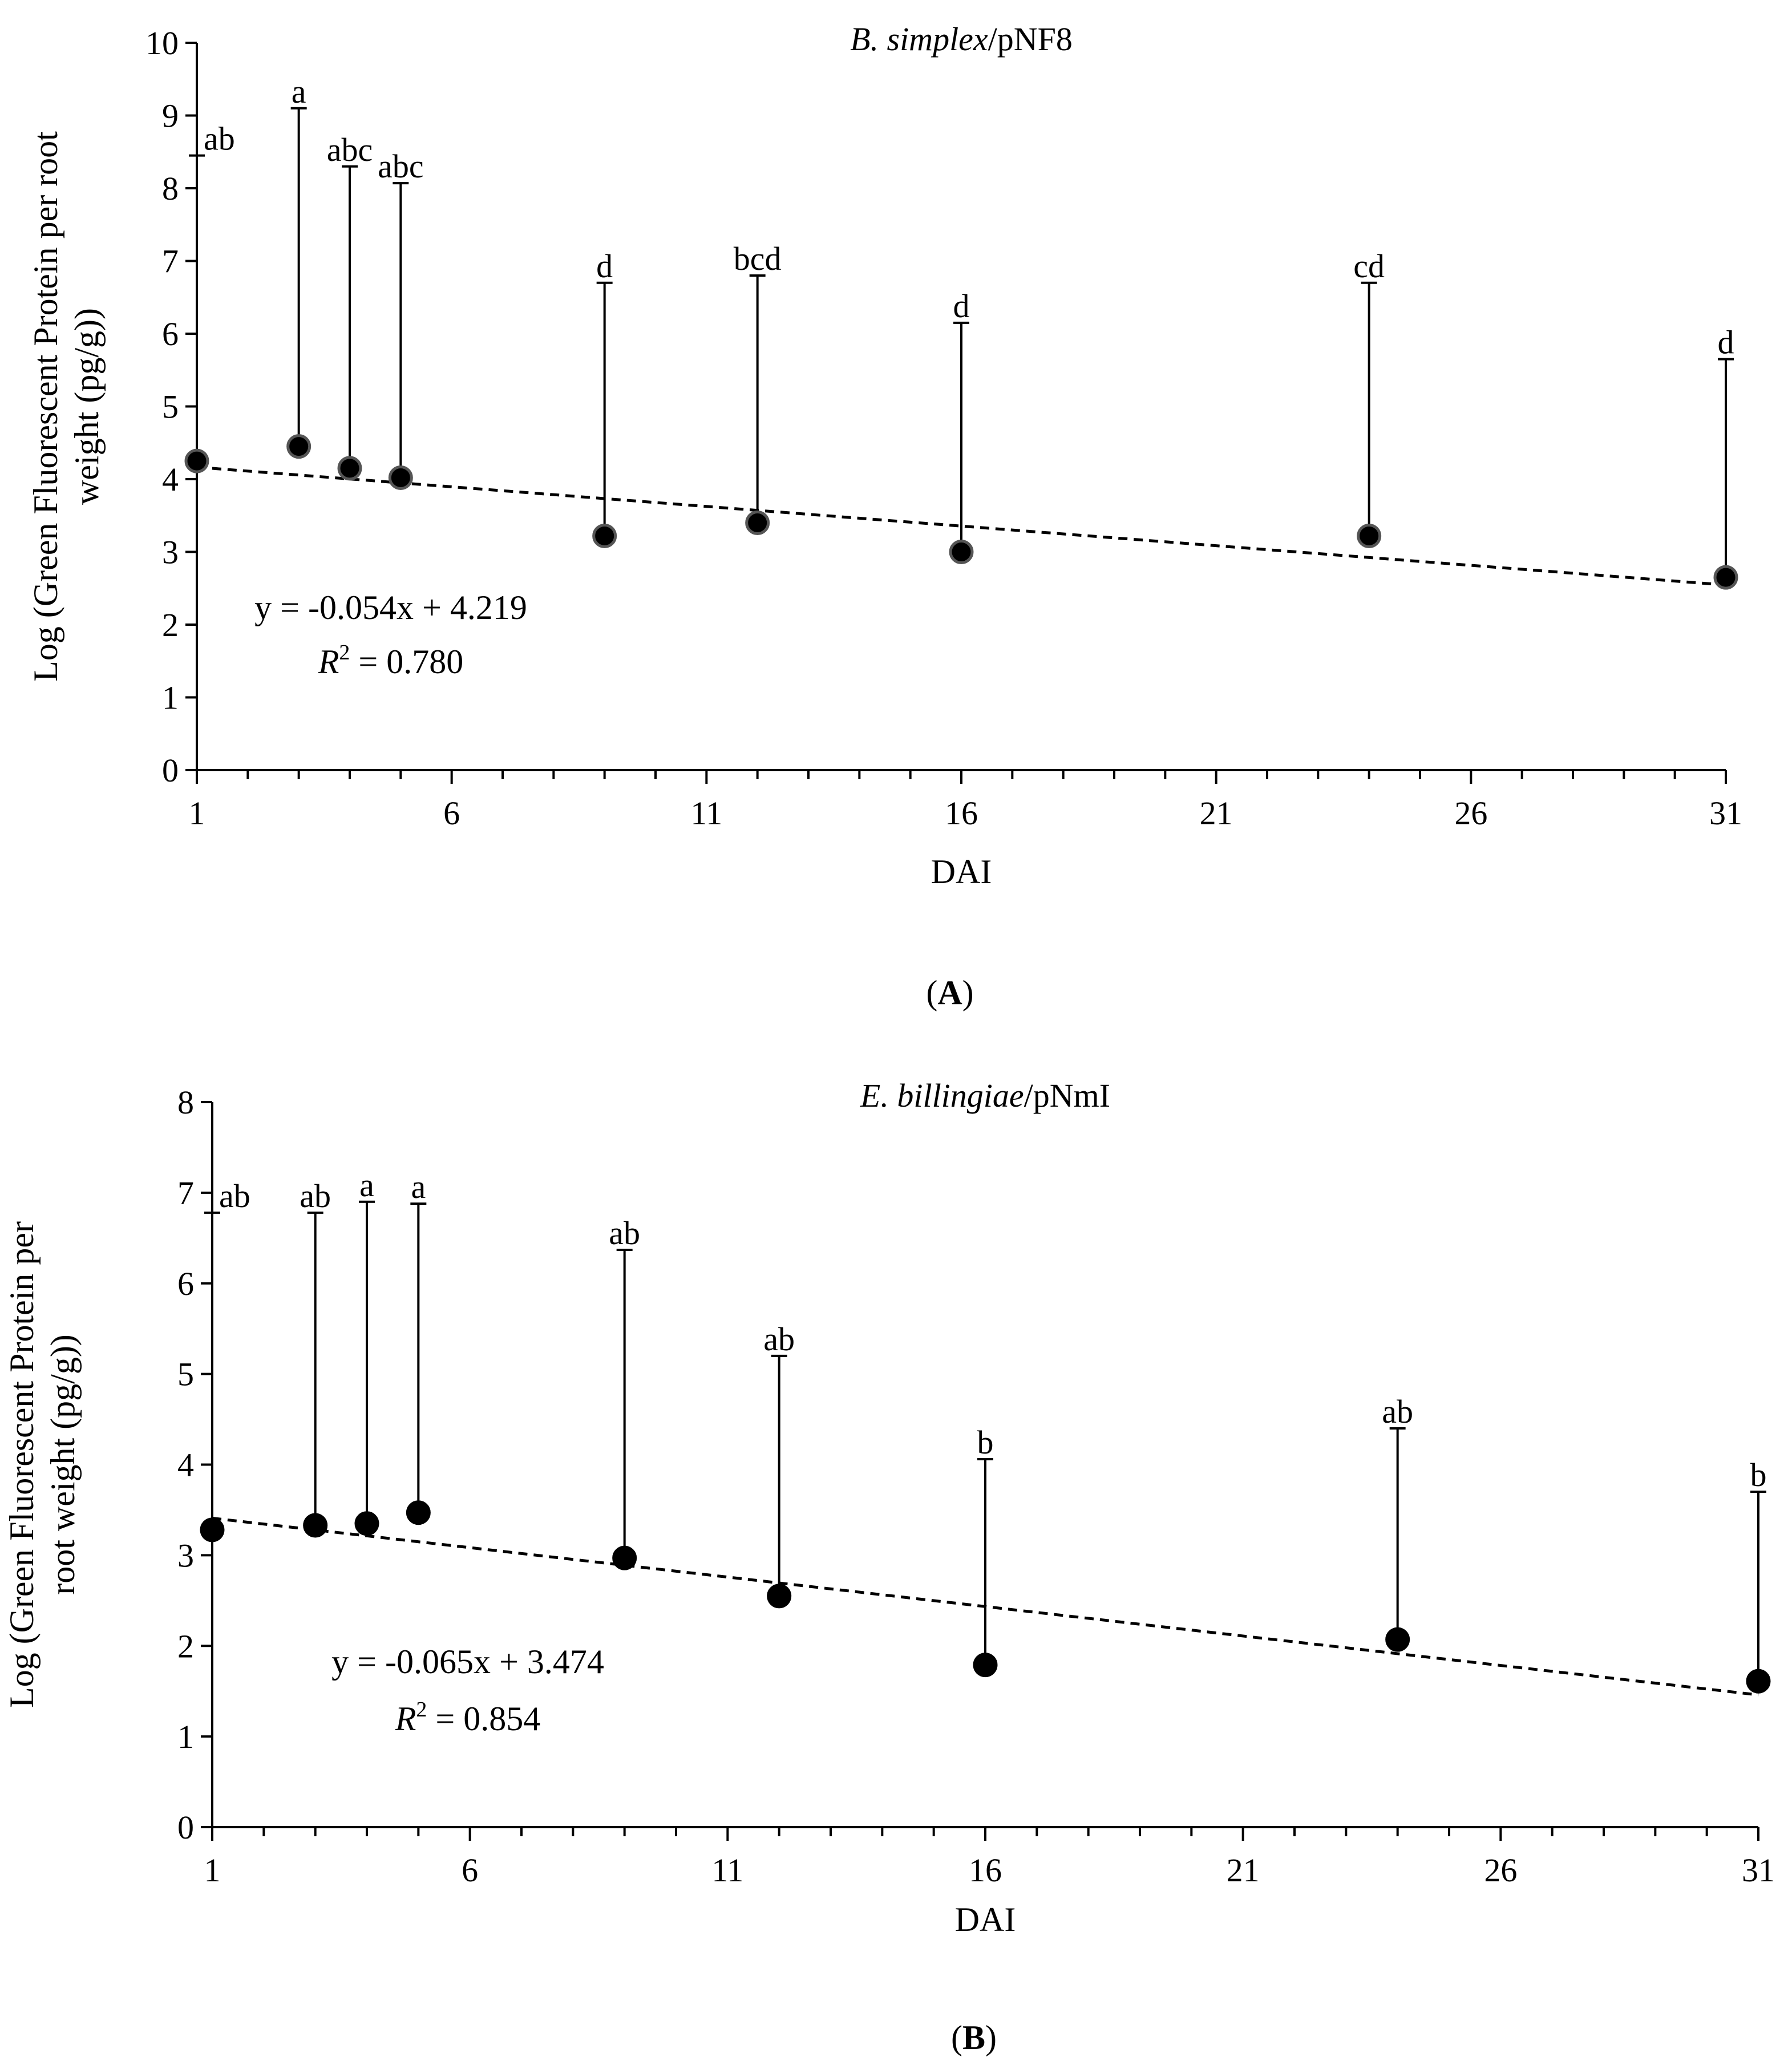  I want to click on y-axis-title-line: root weight (pg/g)), so click(63, 1464).